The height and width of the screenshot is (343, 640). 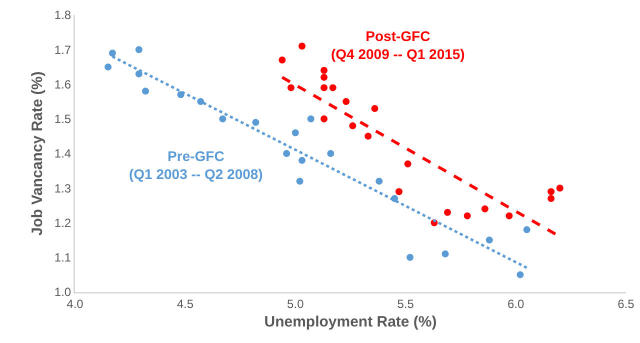 What do you see at coordinates (398, 45) in the screenshot?
I see `series-label: Post-GFC (Q4 2009 -- Q1 2015)` at bounding box center [398, 45].